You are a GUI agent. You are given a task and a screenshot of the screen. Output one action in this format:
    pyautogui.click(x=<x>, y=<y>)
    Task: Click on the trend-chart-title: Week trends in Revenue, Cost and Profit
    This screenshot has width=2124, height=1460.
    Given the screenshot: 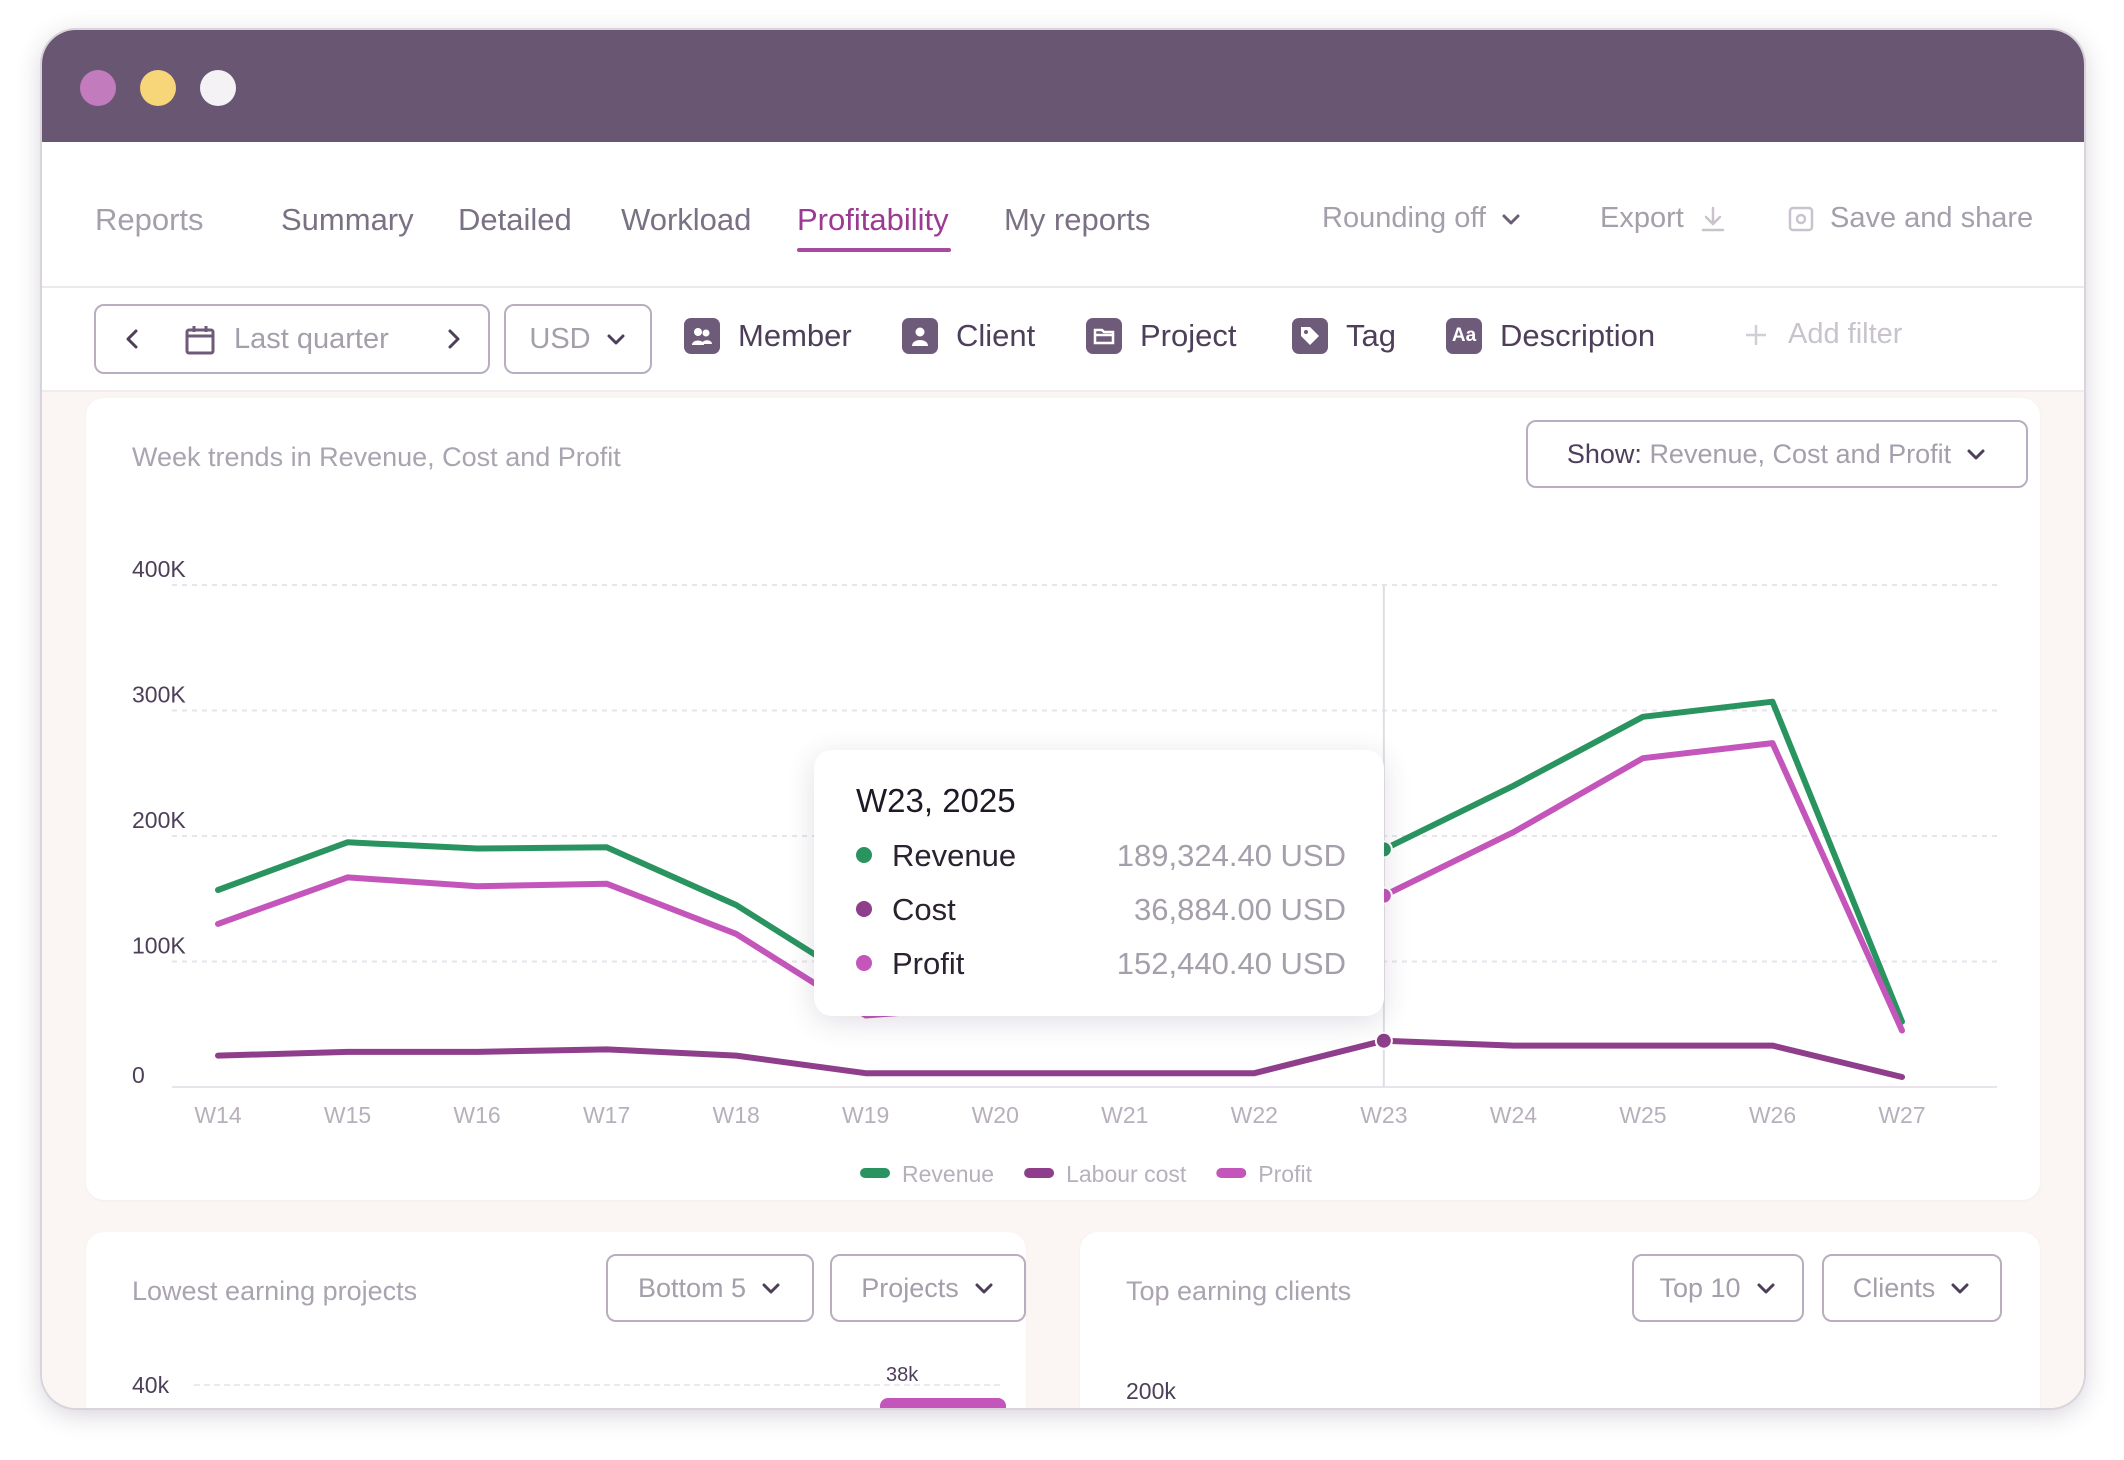 What is the action you would take?
    pyautogui.click(x=376, y=457)
    